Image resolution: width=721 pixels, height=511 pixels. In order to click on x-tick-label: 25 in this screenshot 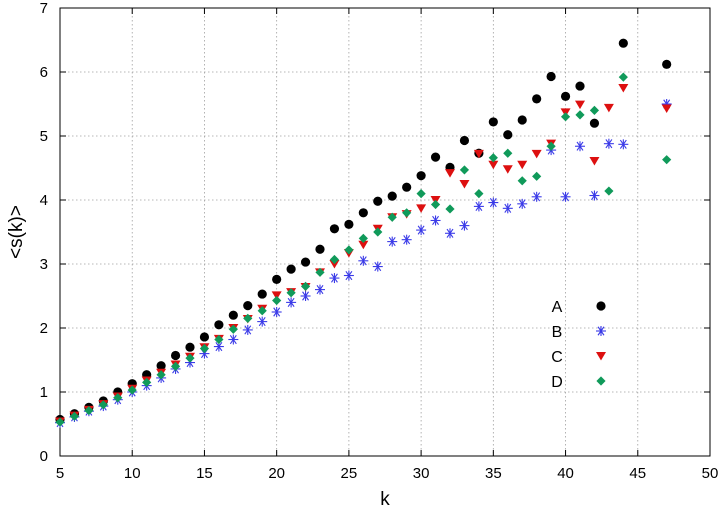, I will do `click(349, 473)`.